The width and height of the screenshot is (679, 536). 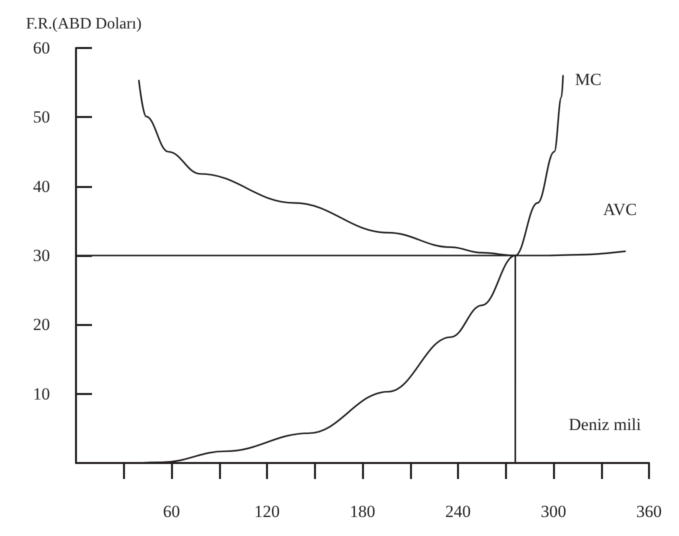 I want to click on y-axis-title: F.R.(ABD Doları), so click(x=84, y=24).